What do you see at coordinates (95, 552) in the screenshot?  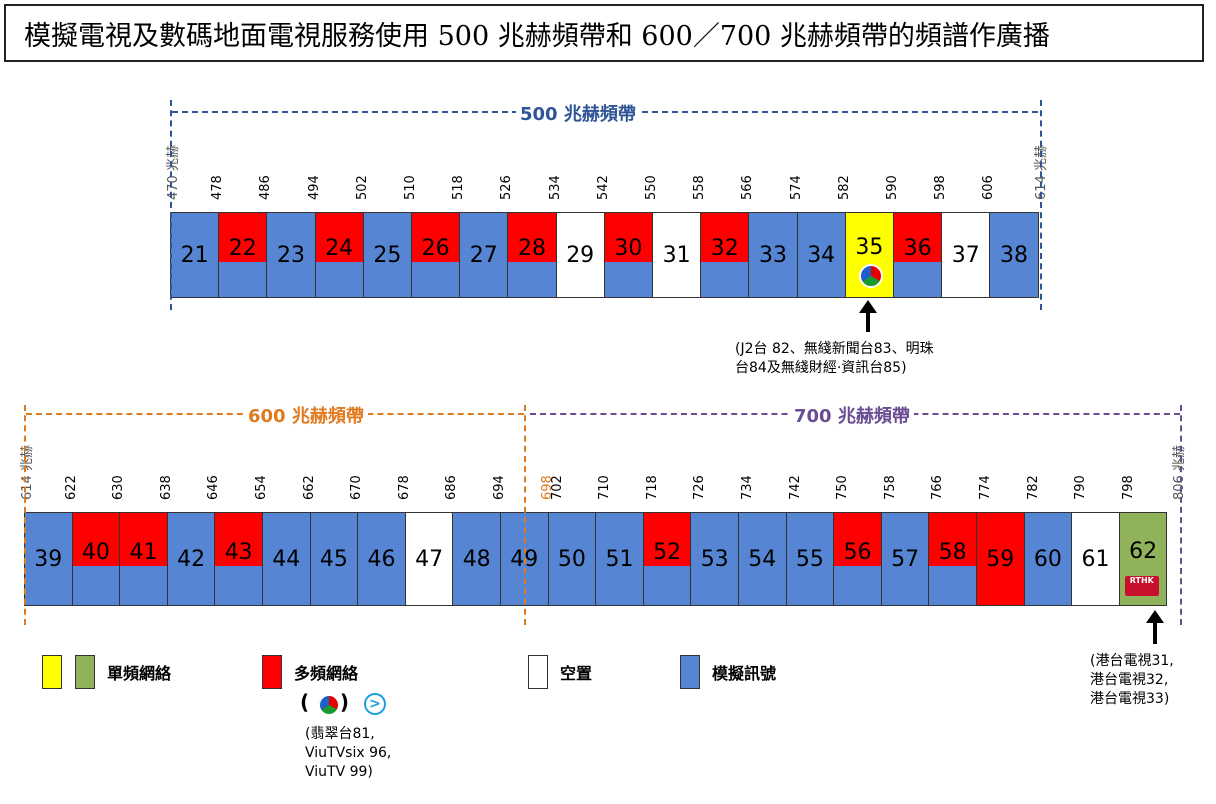 I see `channel-40-number: 40` at bounding box center [95, 552].